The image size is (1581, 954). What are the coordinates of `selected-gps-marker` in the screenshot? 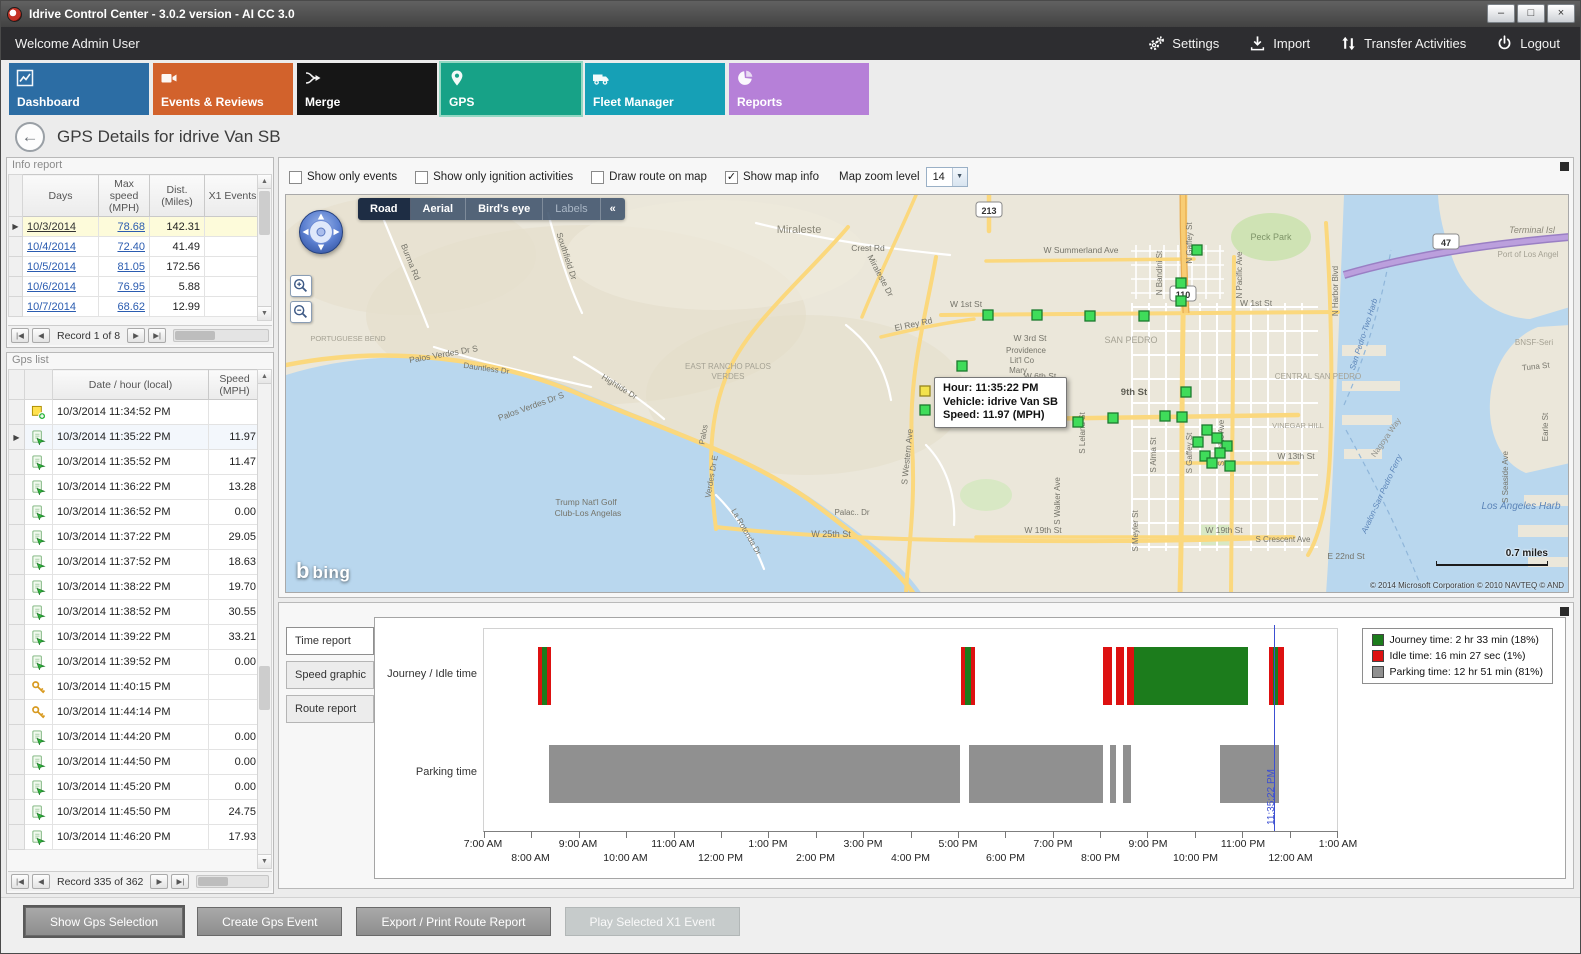 It's located at (925, 391).